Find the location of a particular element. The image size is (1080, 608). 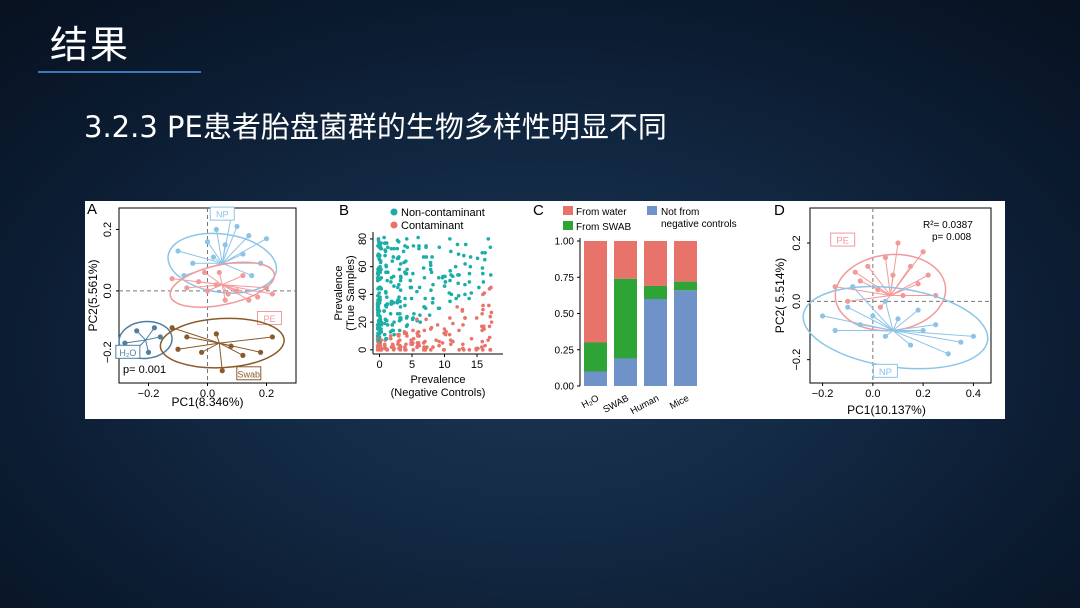

y-axis-label: PC2( 5.514%) is located at coordinates (780, 295).